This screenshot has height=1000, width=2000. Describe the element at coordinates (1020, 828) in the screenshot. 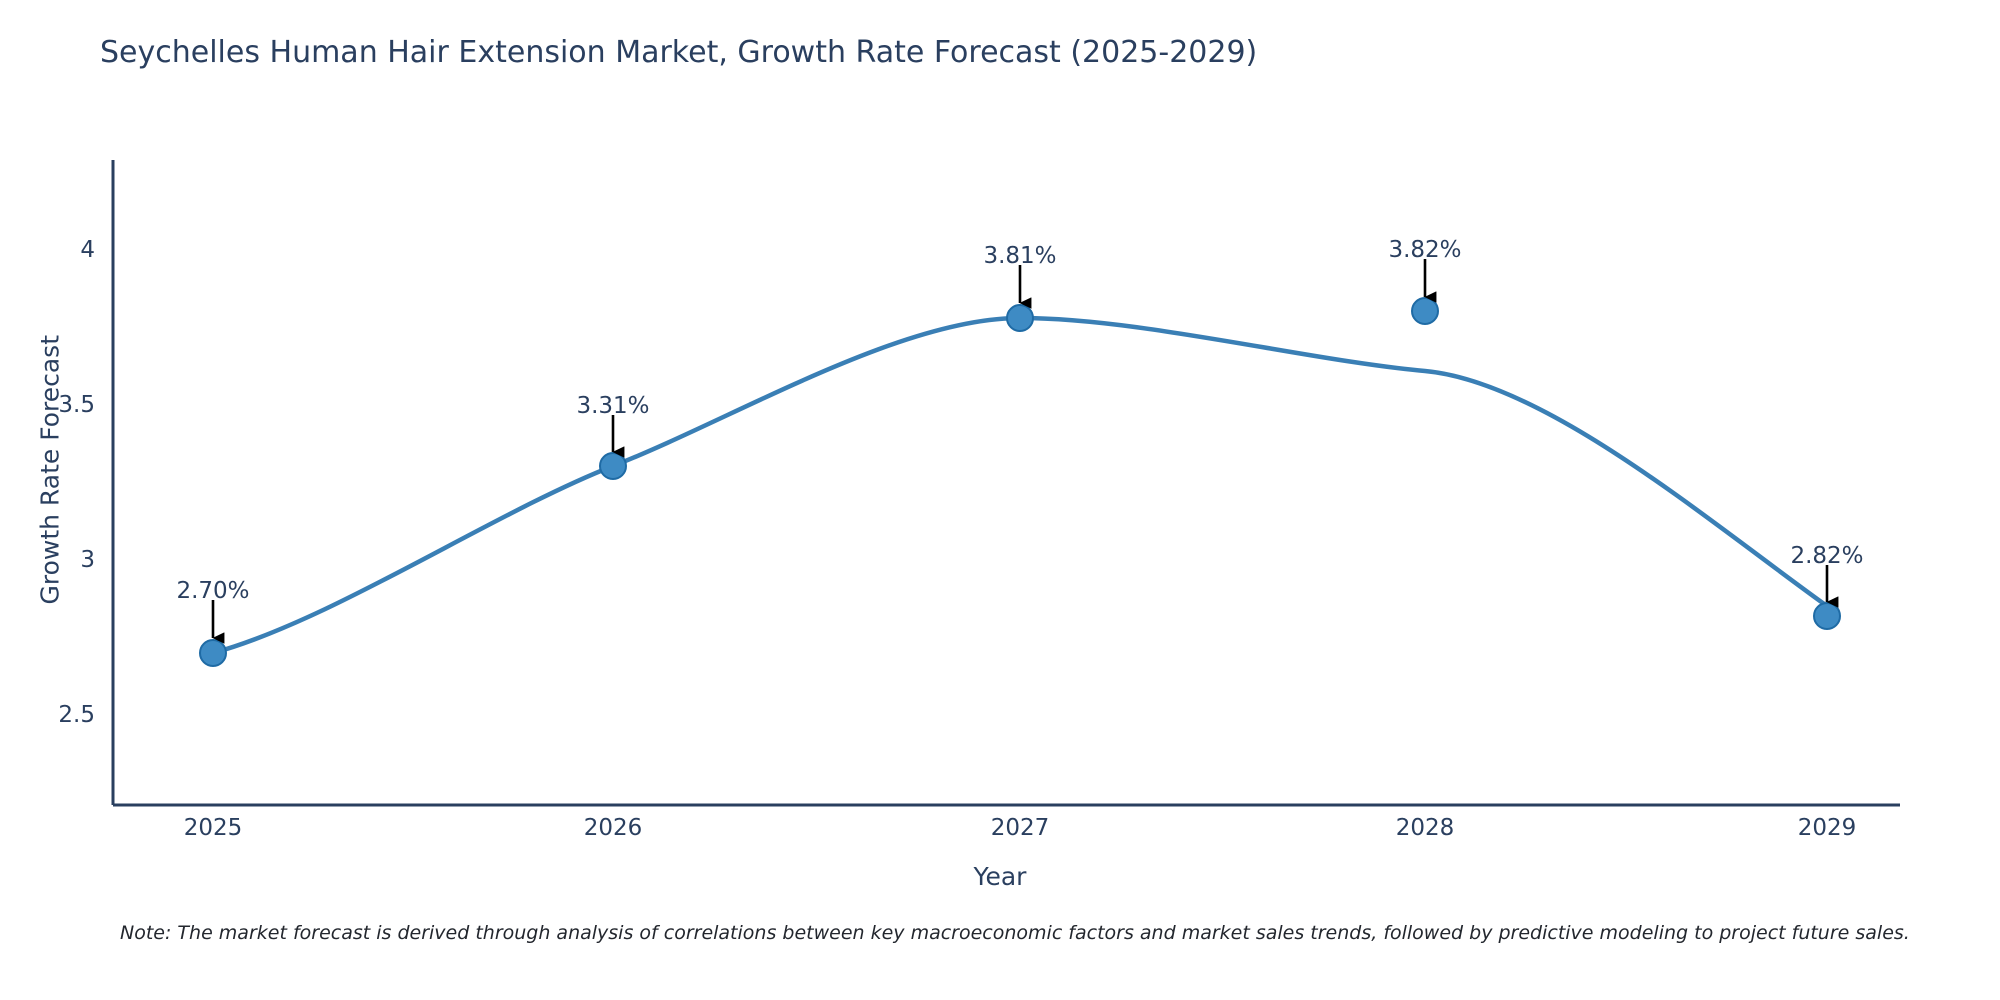

I see `x-tick-label: 2027` at that location.